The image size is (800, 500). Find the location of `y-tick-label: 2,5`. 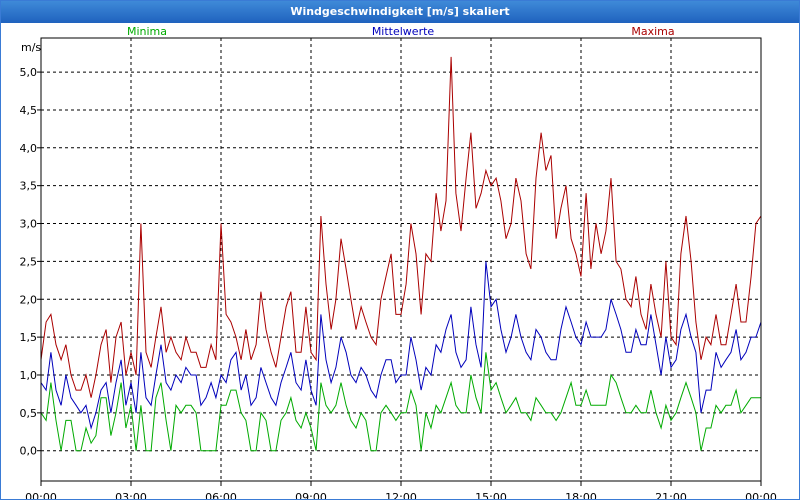

y-tick-label: 2,5 is located at coordinates (29, 261).